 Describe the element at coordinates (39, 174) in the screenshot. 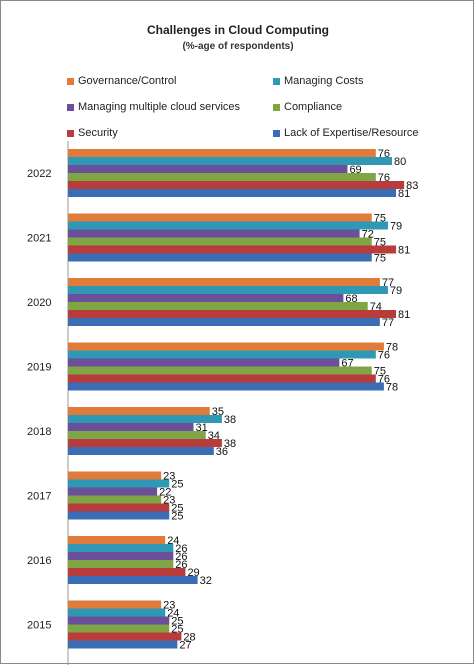

I see `category-tick-label: 2022` at that location.